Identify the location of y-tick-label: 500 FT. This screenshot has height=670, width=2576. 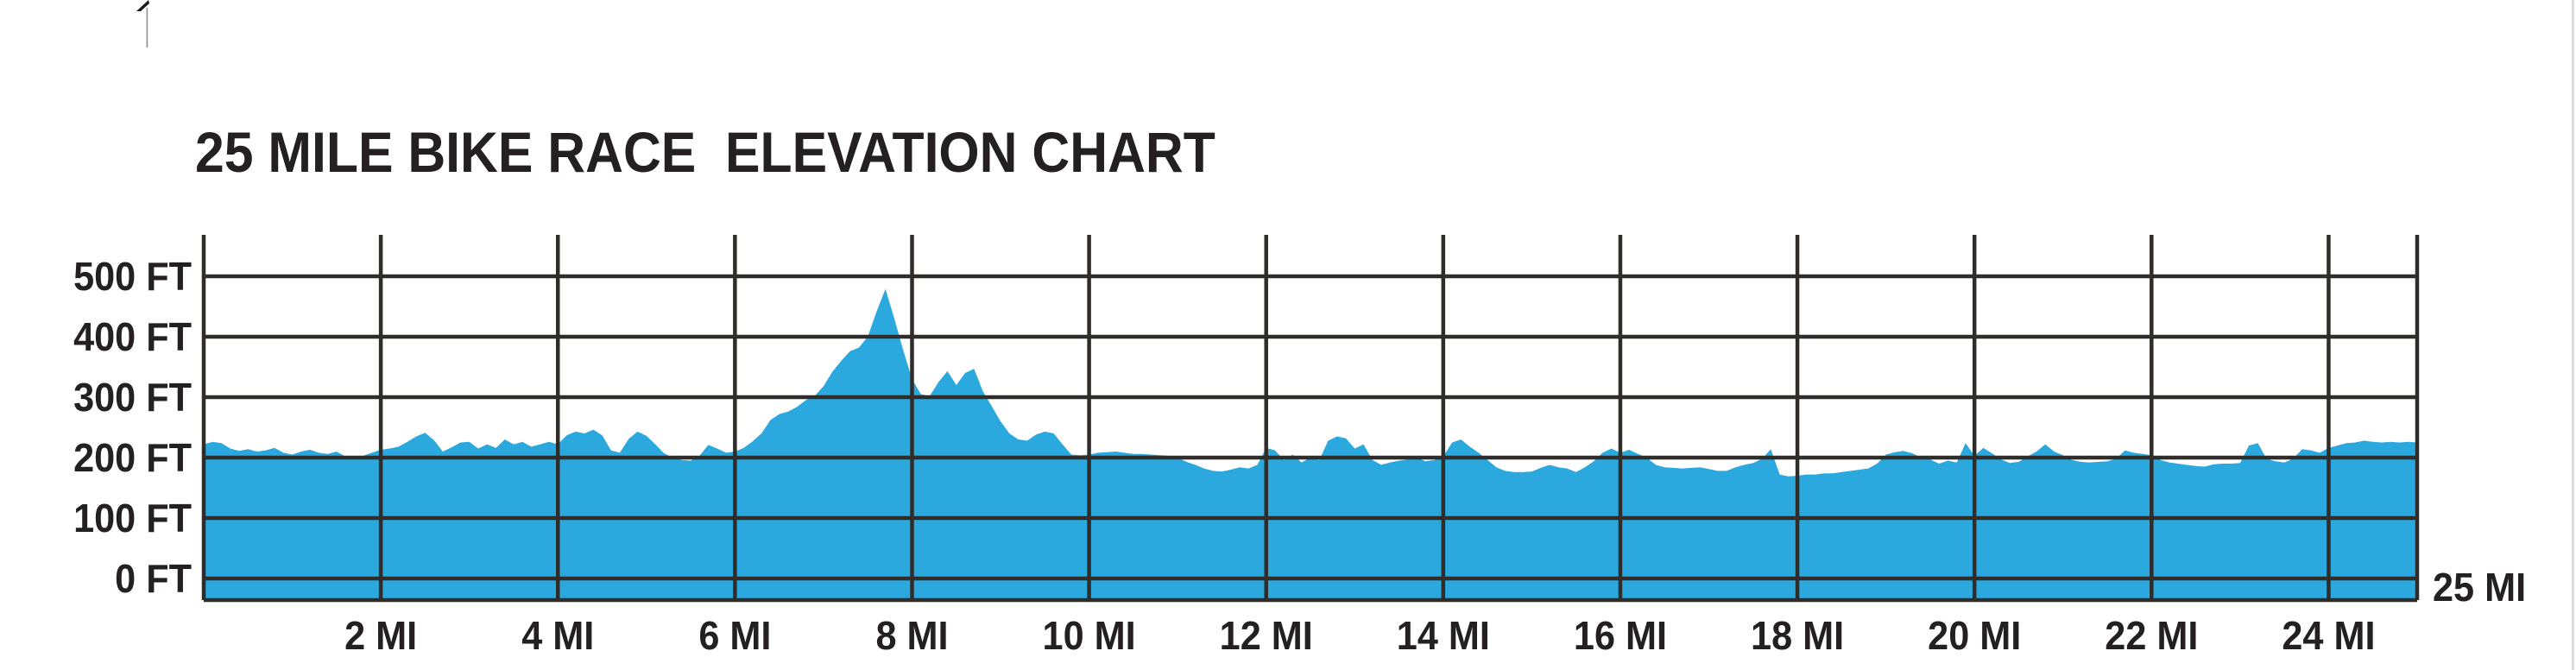
(132, 278).